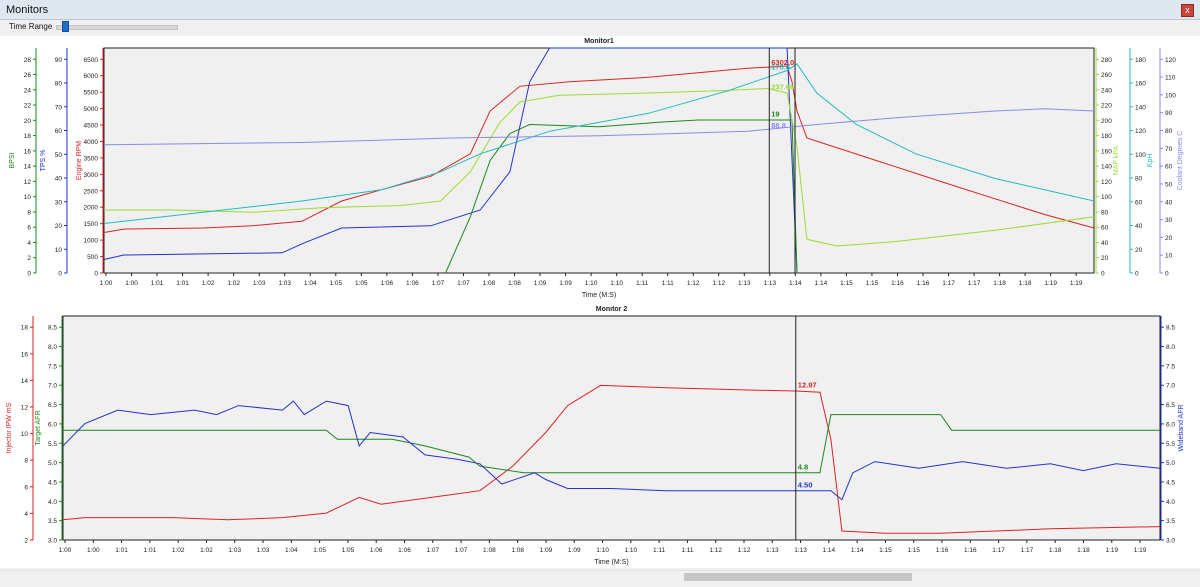 The height and width of the screenshot is (587, 1200). Describe the element at coordinates (91, 158) in the screenshot. I see `axis-tick-label: 3500` at that location.